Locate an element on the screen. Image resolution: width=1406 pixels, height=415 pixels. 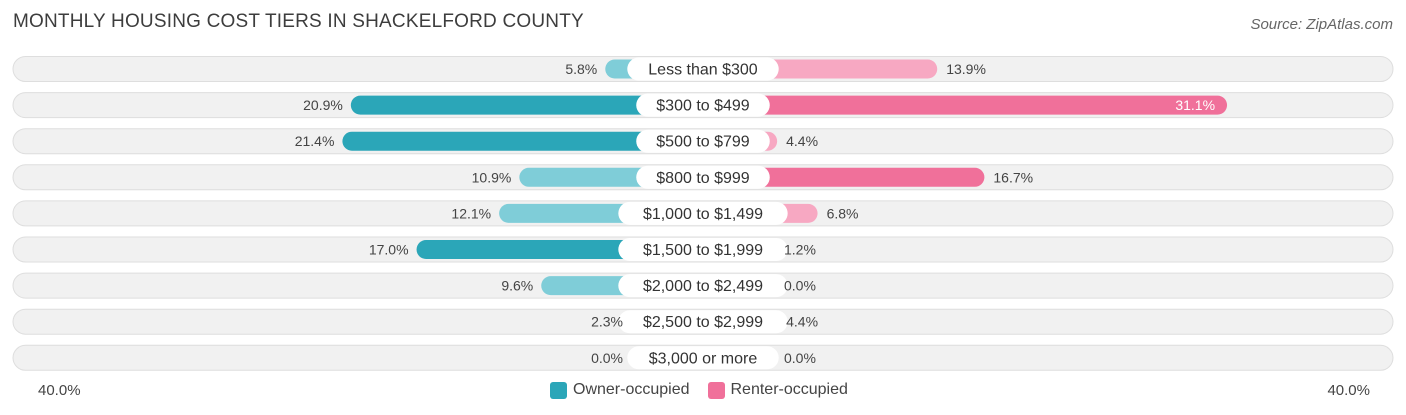
category-label: $1,000 to $1,499 is located at coordinates (703, 214).